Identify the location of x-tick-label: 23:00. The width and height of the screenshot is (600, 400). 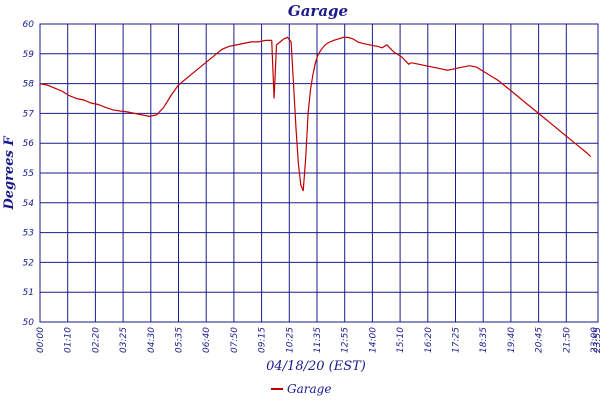
(595, 340).